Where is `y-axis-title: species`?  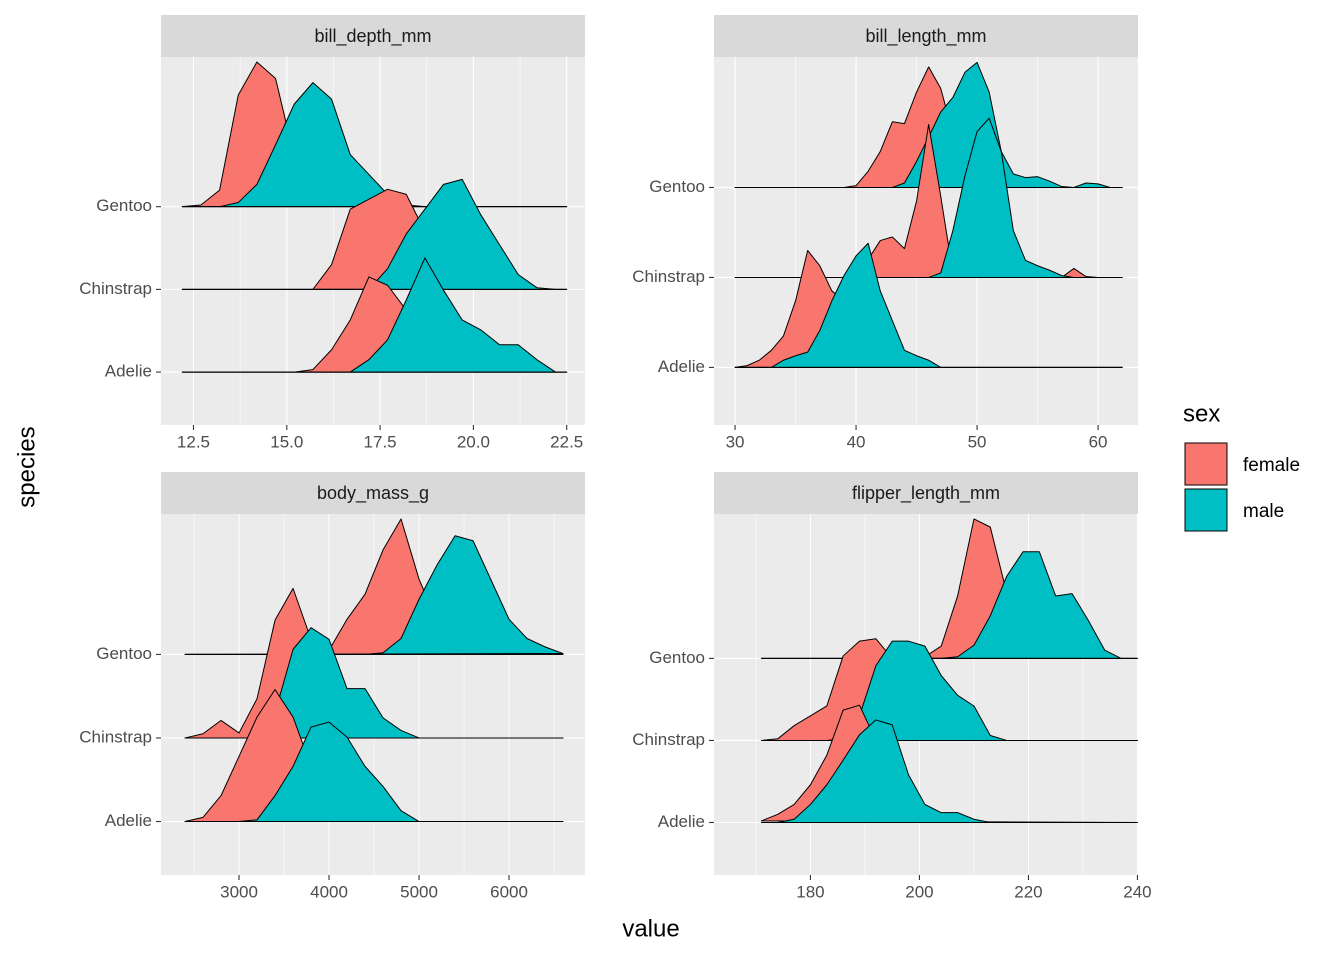 y-axis-title: species is located at coordinates (26, 466).